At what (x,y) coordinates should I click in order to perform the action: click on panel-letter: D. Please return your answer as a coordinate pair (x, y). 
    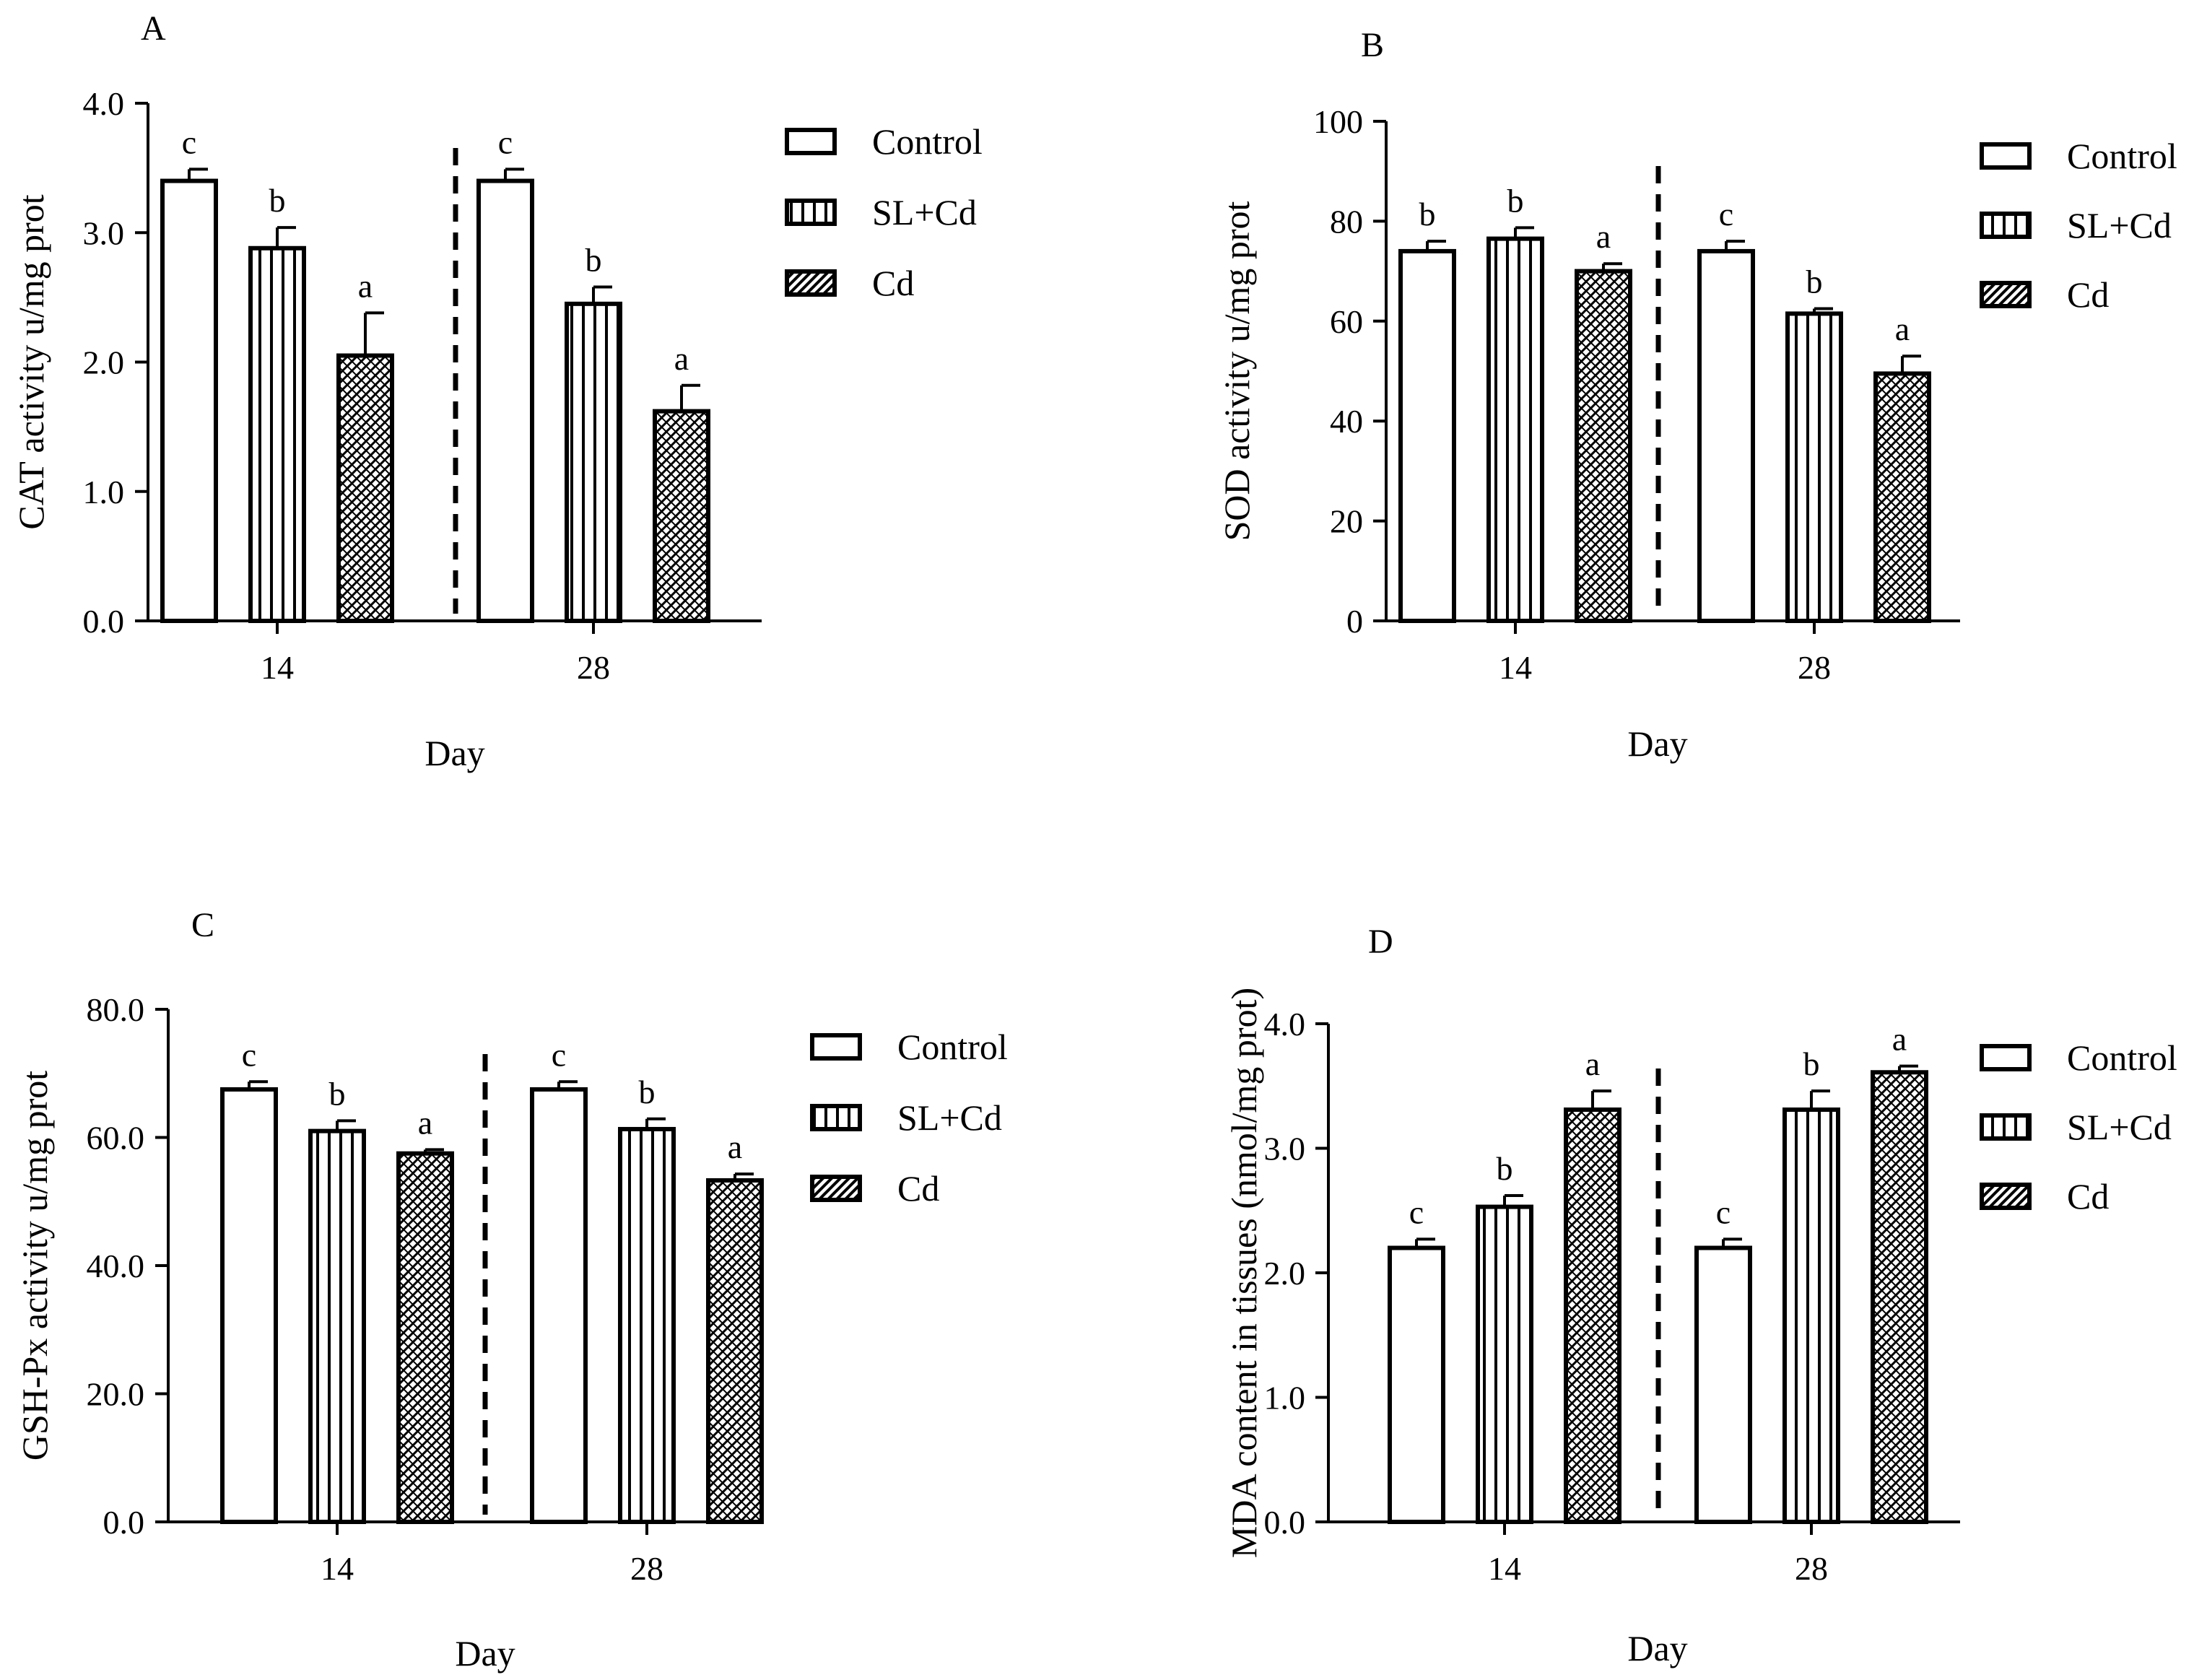
    Looking at the image, I should click on (1380, 942).